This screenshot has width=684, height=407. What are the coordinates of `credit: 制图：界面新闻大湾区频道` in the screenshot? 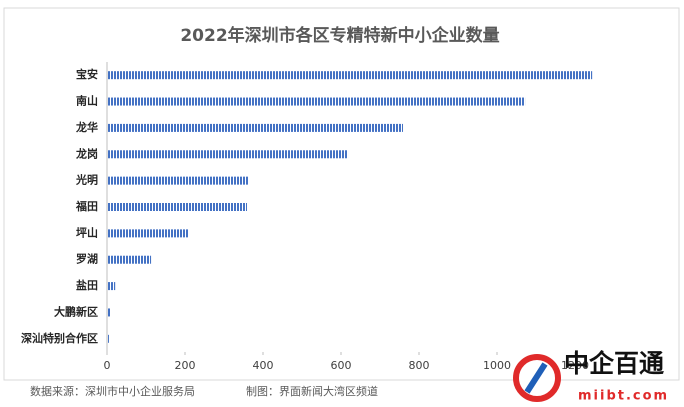 It's located at (312, 391).